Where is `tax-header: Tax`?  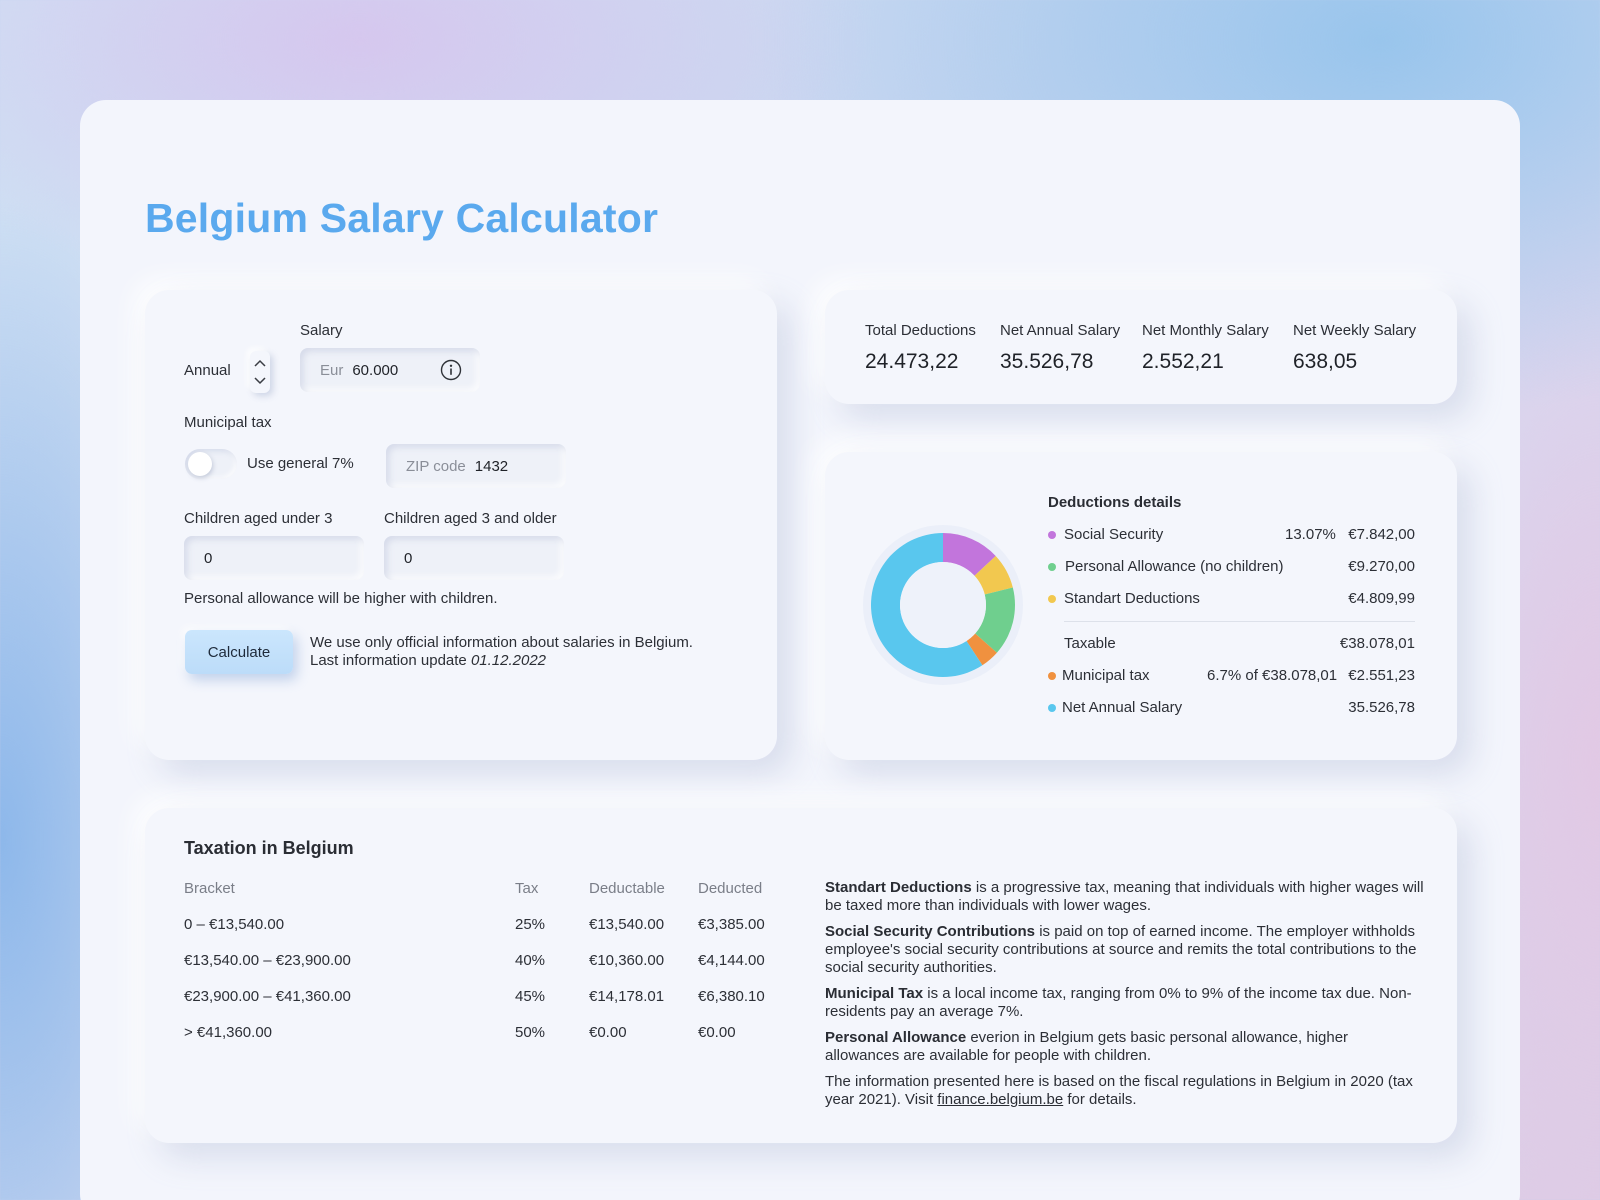 tax-header: Tax is located at coordinates (527, 888).